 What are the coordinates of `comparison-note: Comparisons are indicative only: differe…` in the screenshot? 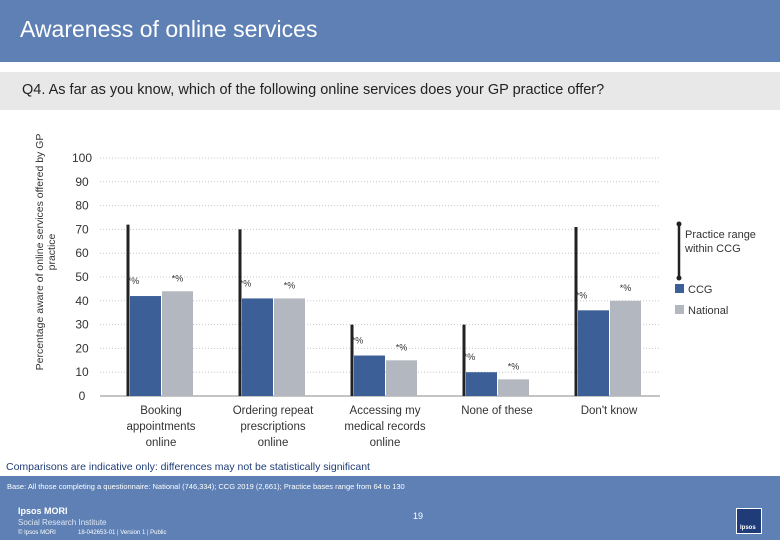 It's located at (188, 467).